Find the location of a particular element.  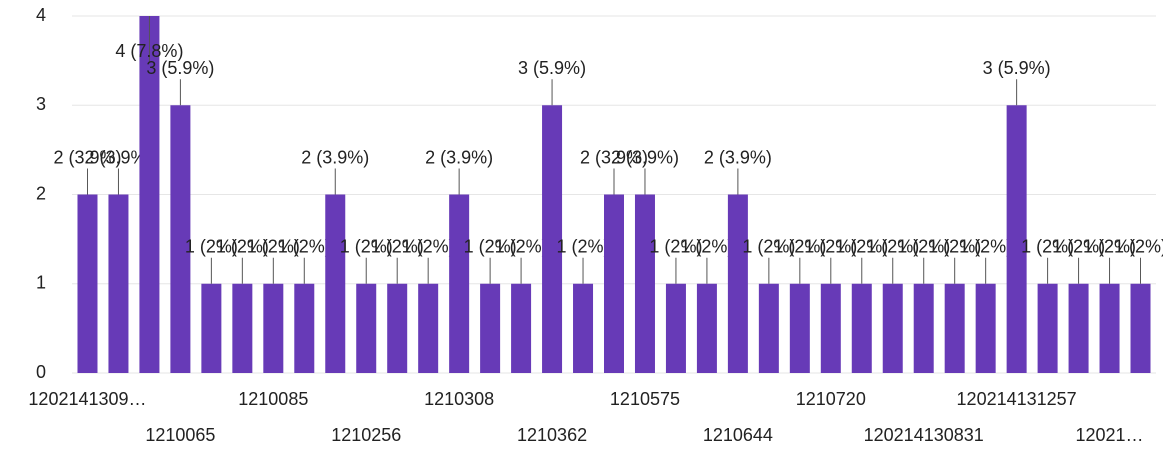

x-tick-label: 1210362 is located at coordinates (552, 435).